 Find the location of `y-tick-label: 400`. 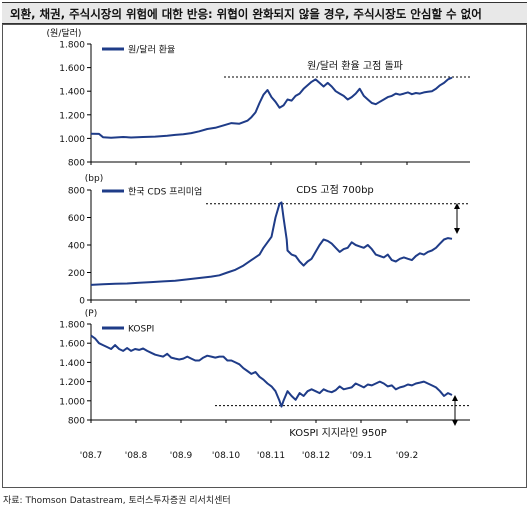

y-tick-label: 400 is located at coordinates (76, 247).